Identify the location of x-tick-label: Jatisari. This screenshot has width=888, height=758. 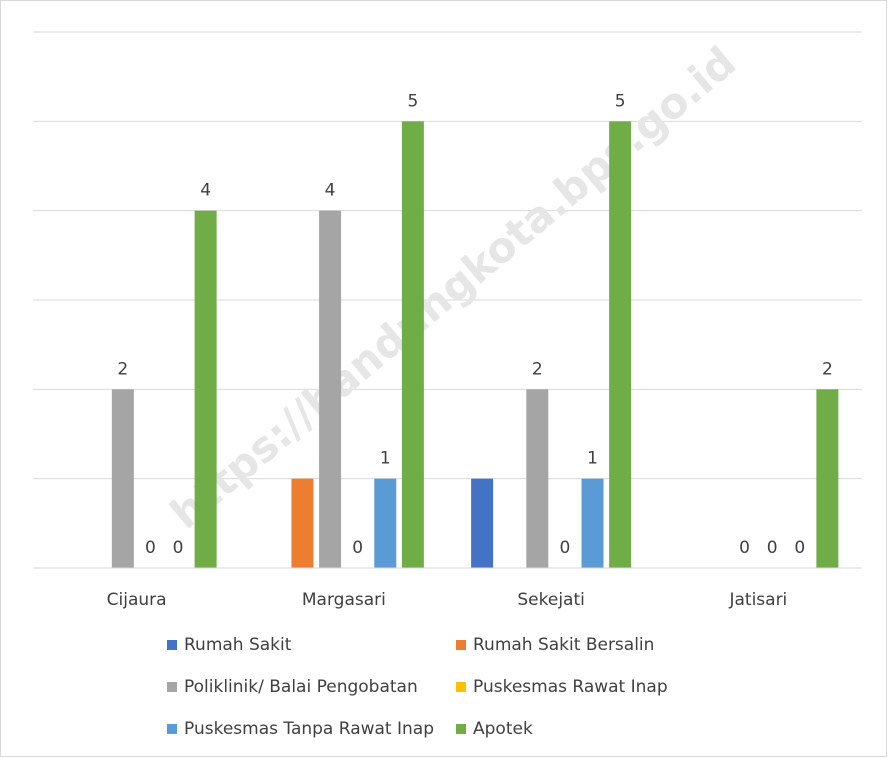
(757, 600).